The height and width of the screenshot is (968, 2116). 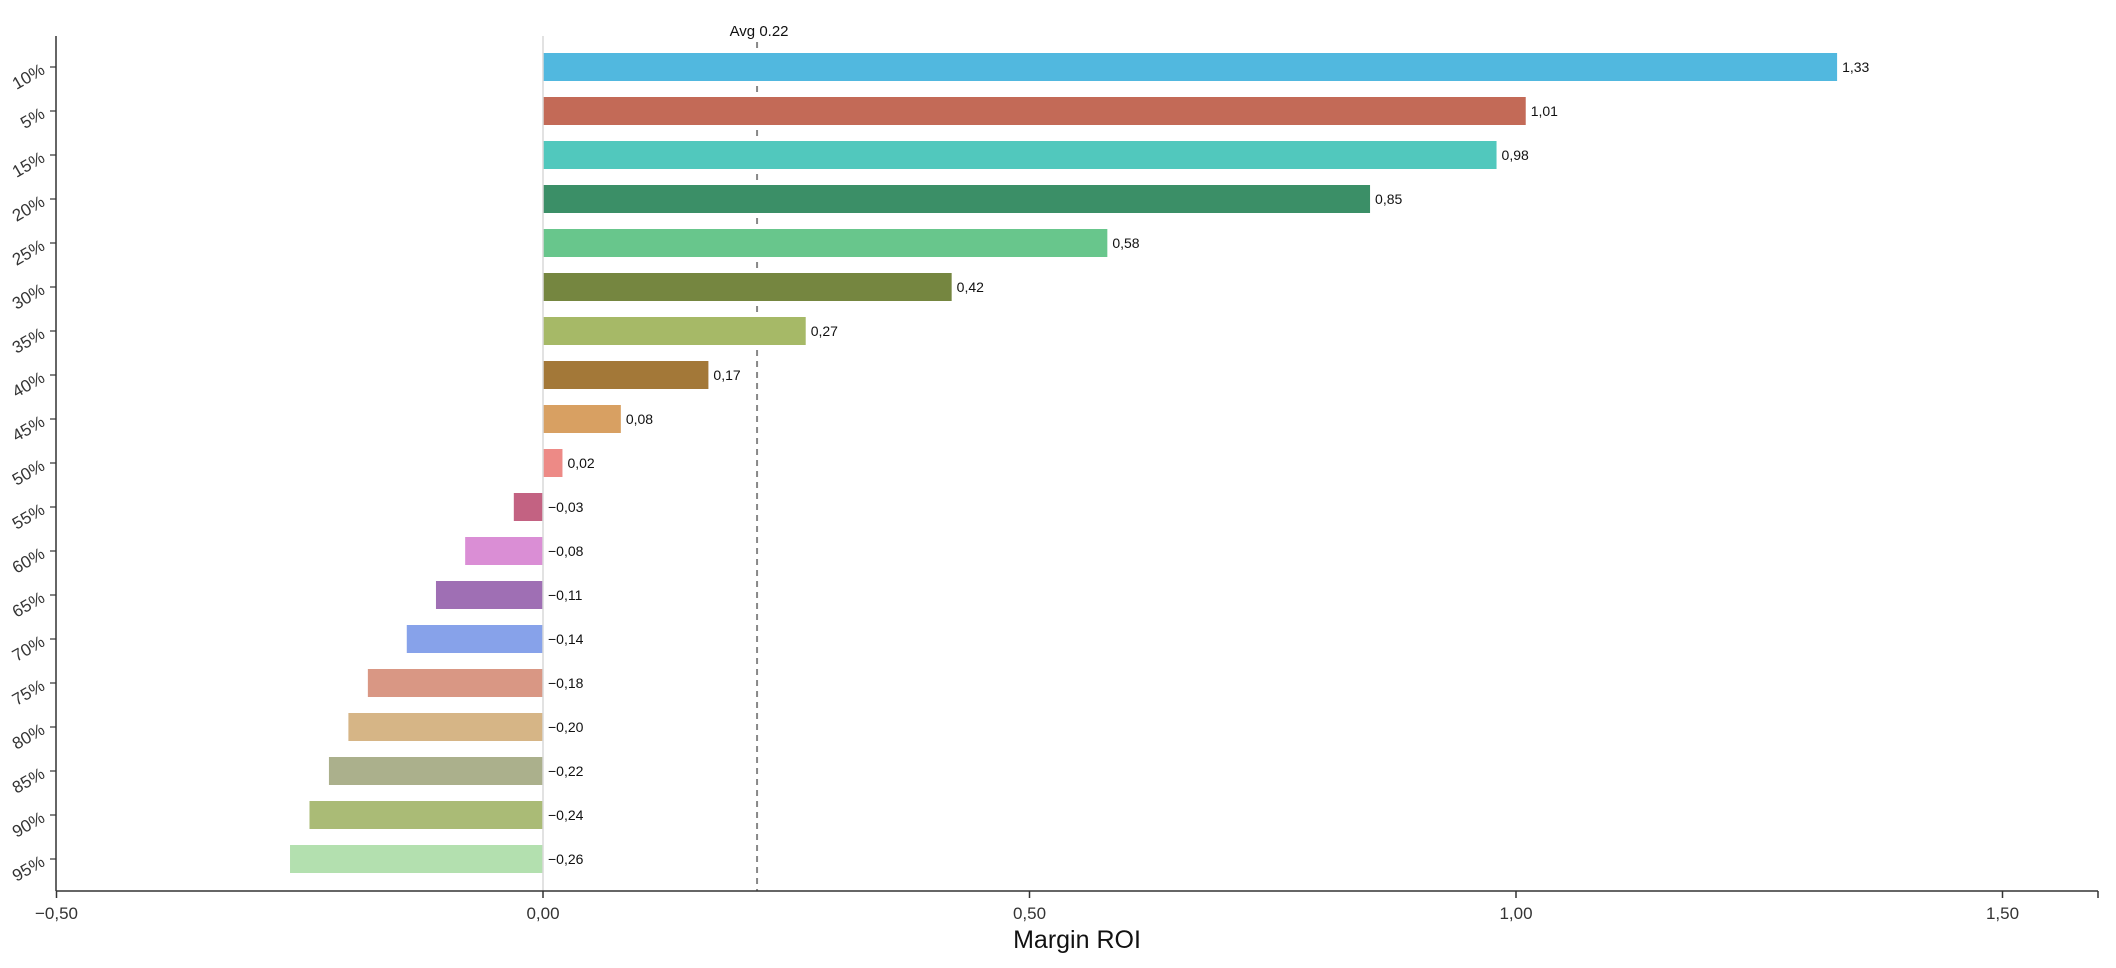 I want to click on y-tick-label: 75%, so click(x=28, y=692).